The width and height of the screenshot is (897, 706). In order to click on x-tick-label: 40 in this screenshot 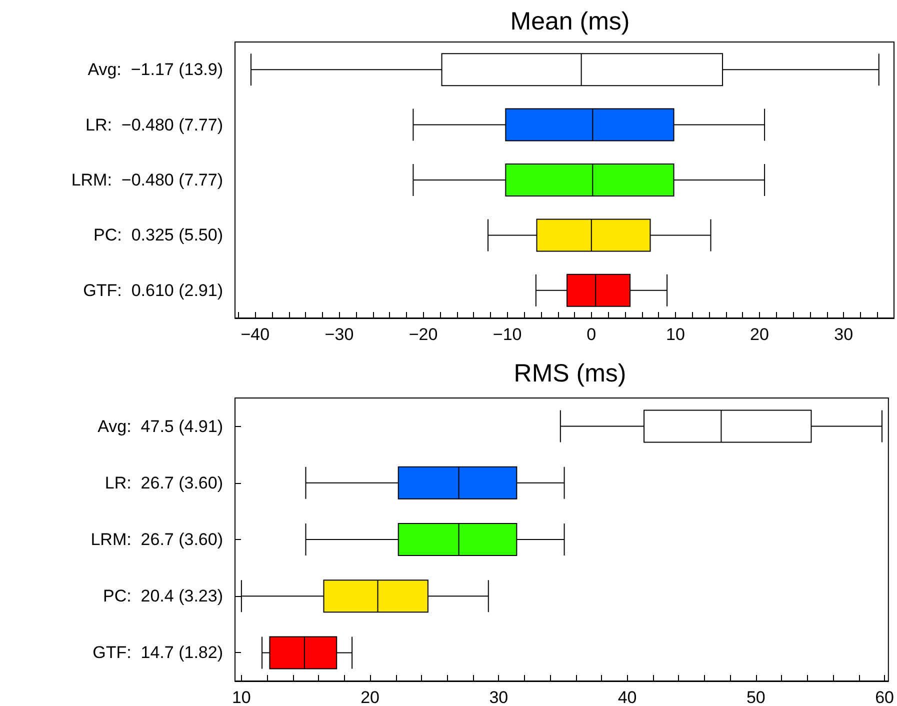, I will do `click(627, 697)`.